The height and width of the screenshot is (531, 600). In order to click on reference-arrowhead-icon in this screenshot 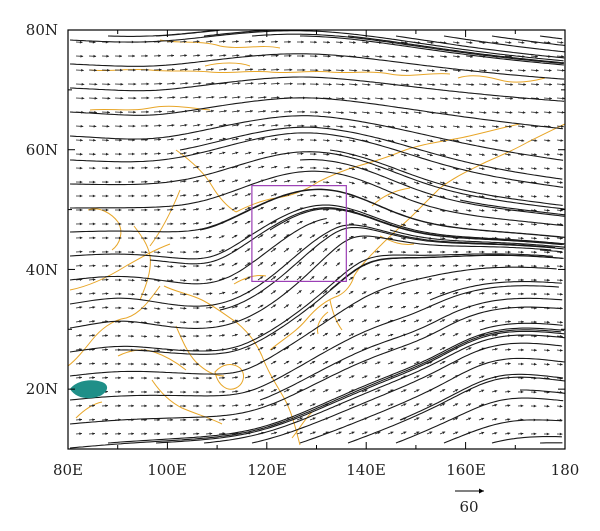, I will do `click(481, 491)`.